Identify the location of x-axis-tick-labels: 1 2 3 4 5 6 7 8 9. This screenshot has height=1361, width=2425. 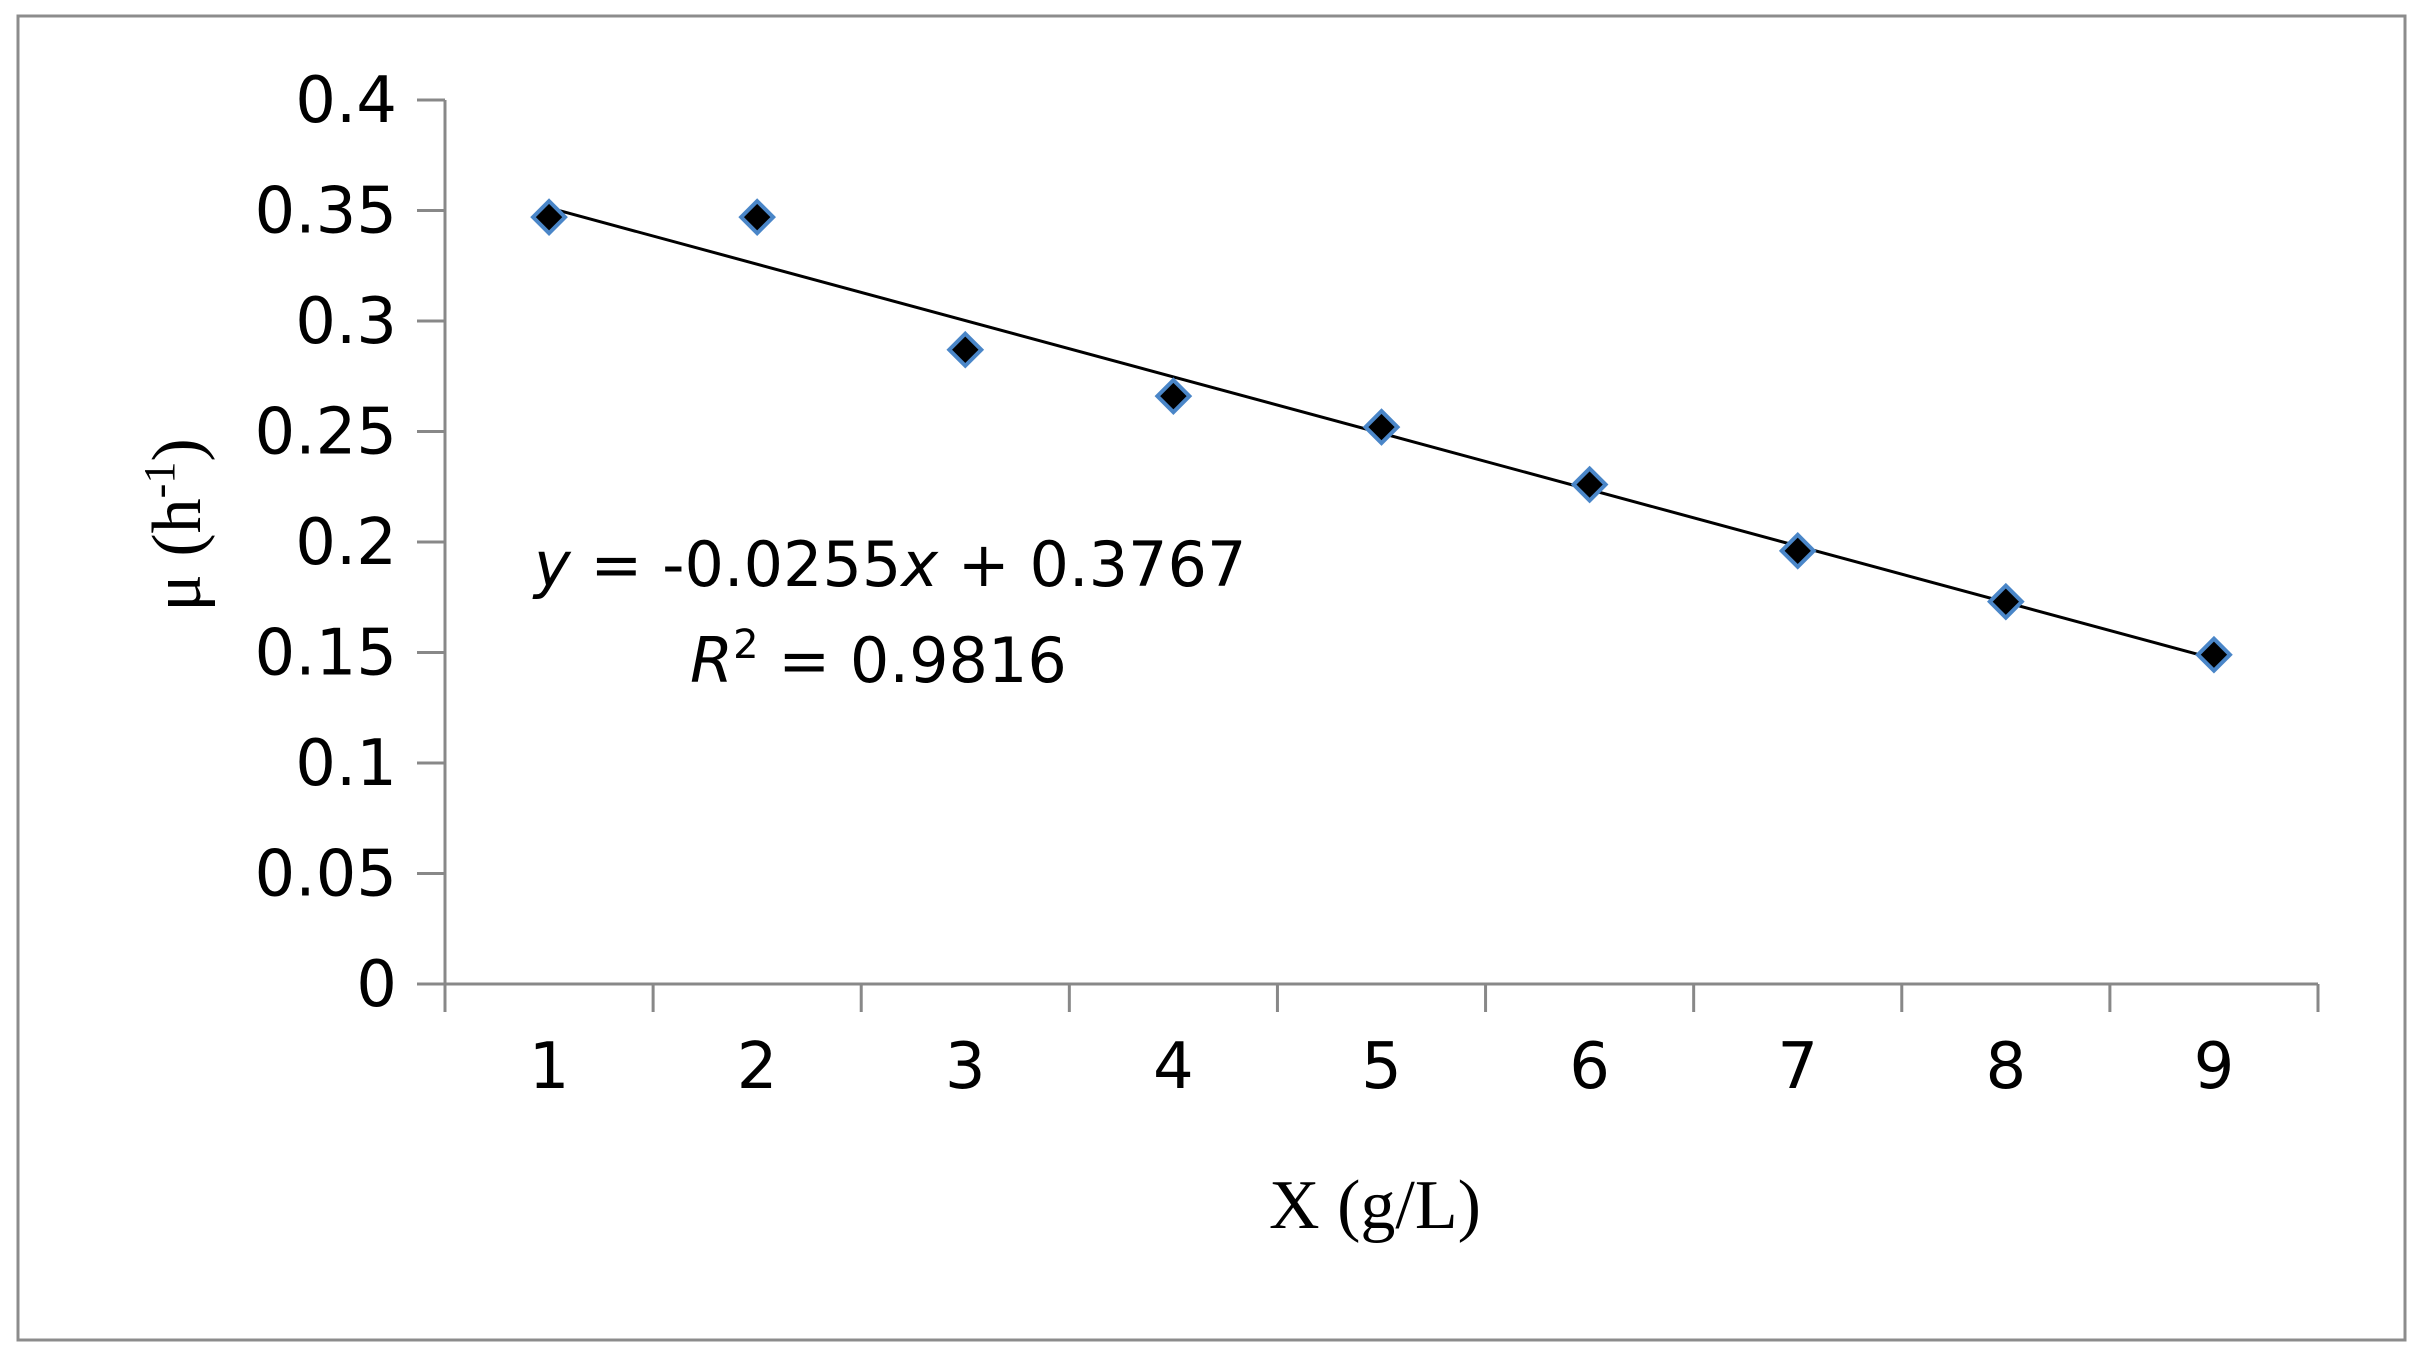
(1382, 1067).